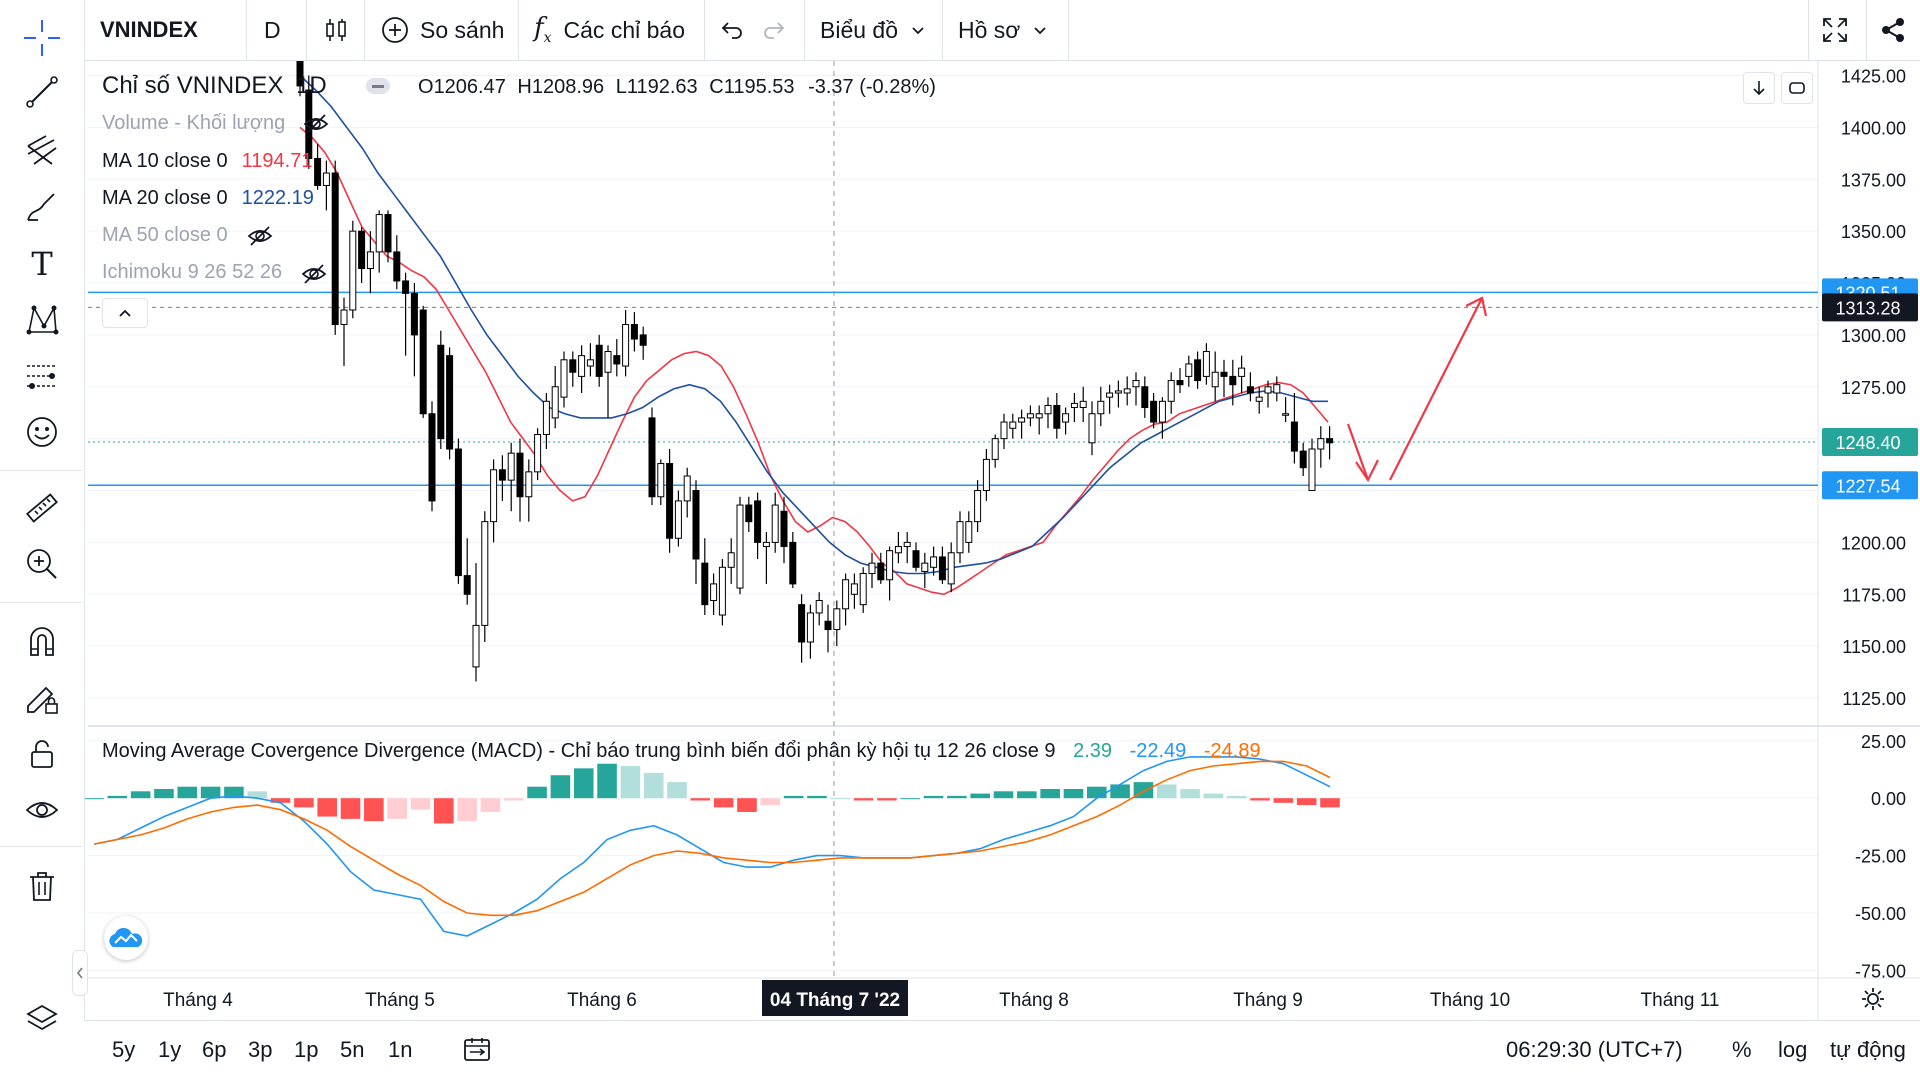 The width and height of the screenshot is (1920, 1081). I want to click on brush-tool, so click(42, 208).